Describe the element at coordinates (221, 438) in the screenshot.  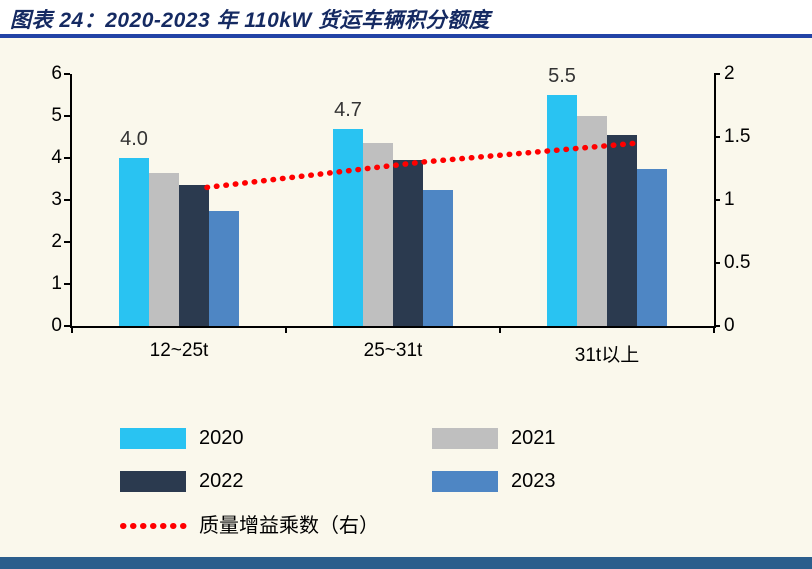
I see `legend-label-2020: 2020` at that location.